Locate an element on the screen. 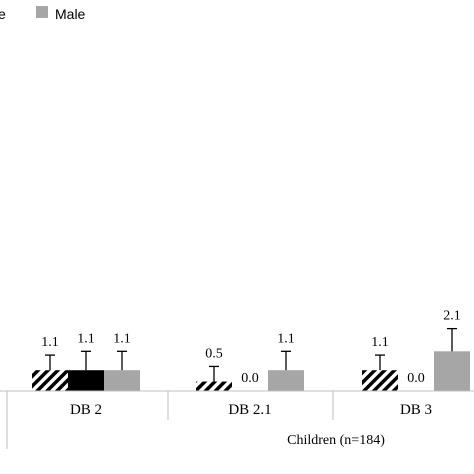  tick-label-db3: DB 3 is located at coordinates (416, 410).